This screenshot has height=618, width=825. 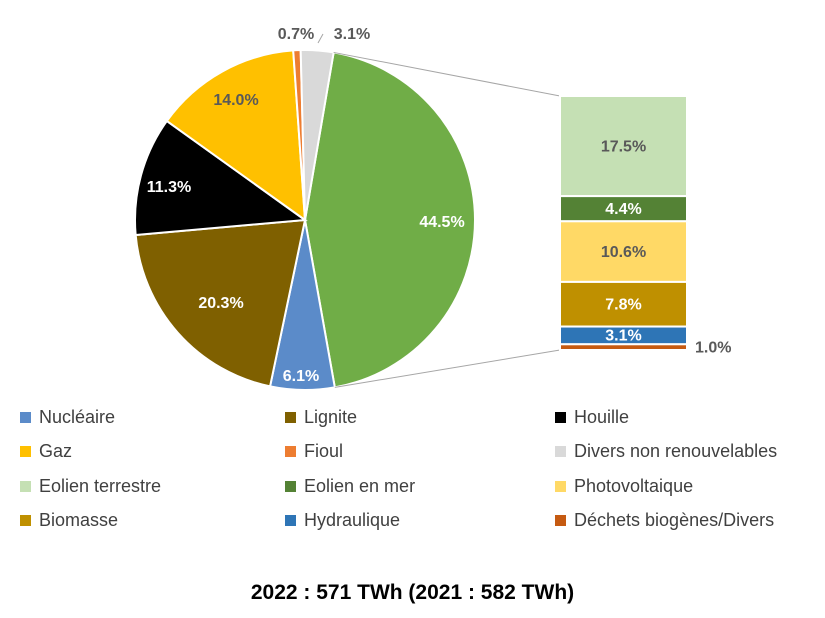 I want to click on pie-data-label: 14.0%, so click(x=235, y=100).